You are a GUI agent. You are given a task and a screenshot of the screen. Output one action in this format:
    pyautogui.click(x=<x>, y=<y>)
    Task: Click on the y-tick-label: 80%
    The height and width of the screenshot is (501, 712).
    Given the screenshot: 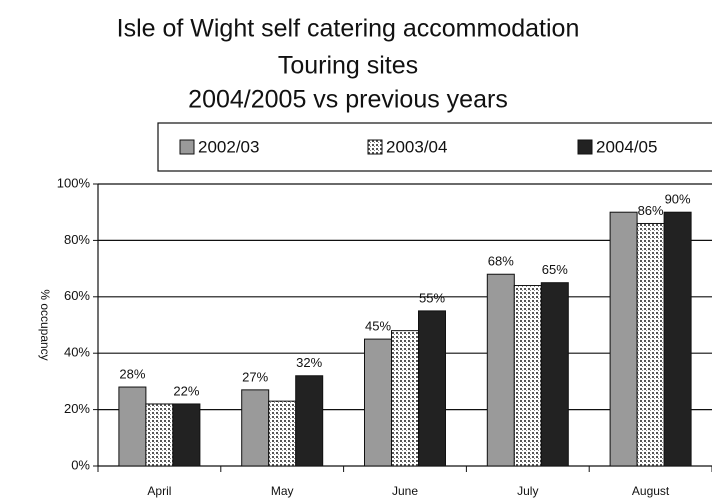 What is the action you would take?
    pyautogui.click(x=77, y=239)
    